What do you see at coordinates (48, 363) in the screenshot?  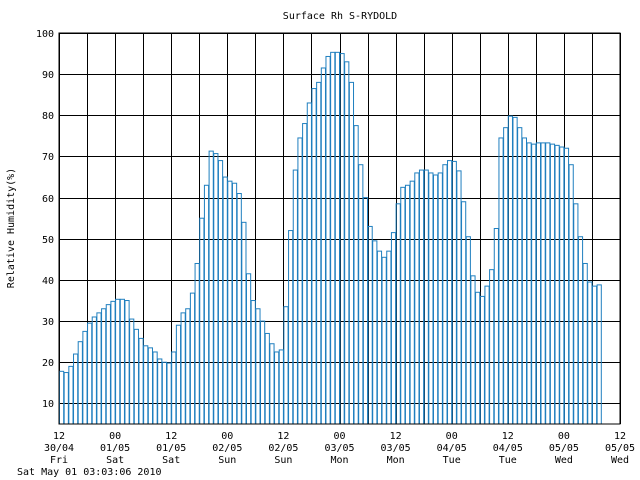 I see `y-tick-label: 20` at bounding box center [48, 363].